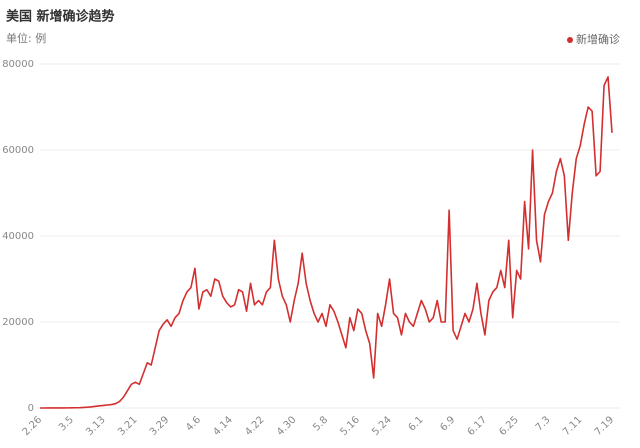  Describe the element at coordinates (128, 426) in the screenshot. I see `x-tick-label: 3.21` at that location.